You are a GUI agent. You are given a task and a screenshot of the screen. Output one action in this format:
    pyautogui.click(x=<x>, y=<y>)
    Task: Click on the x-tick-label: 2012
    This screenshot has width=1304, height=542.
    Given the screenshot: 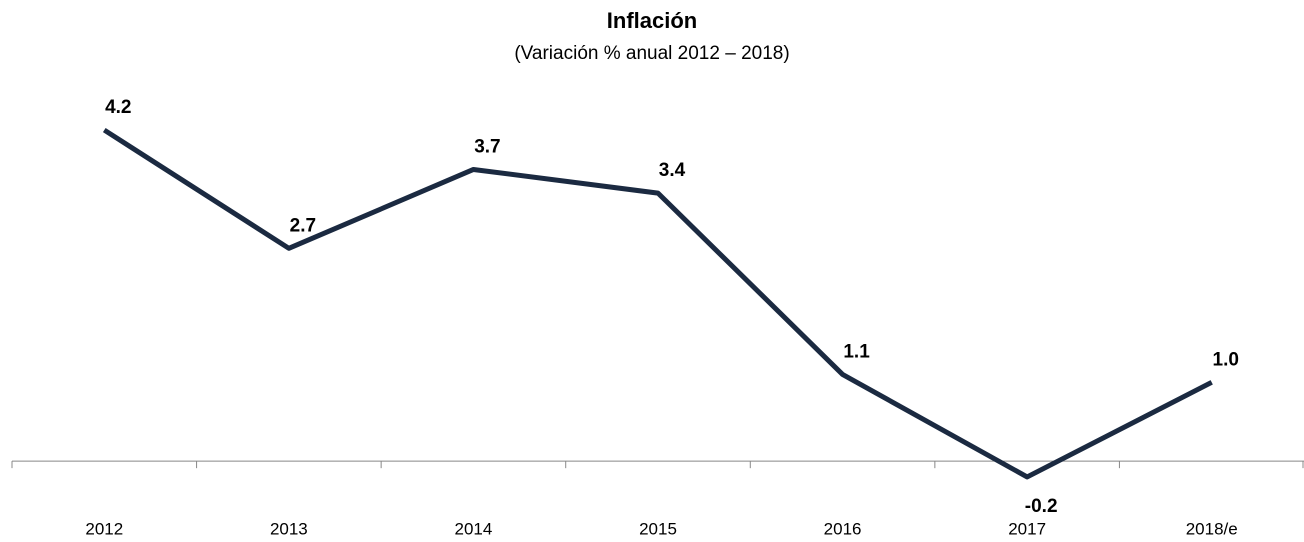 What is the action you would take?
    pyautogui.click(x=104, y=528)
    